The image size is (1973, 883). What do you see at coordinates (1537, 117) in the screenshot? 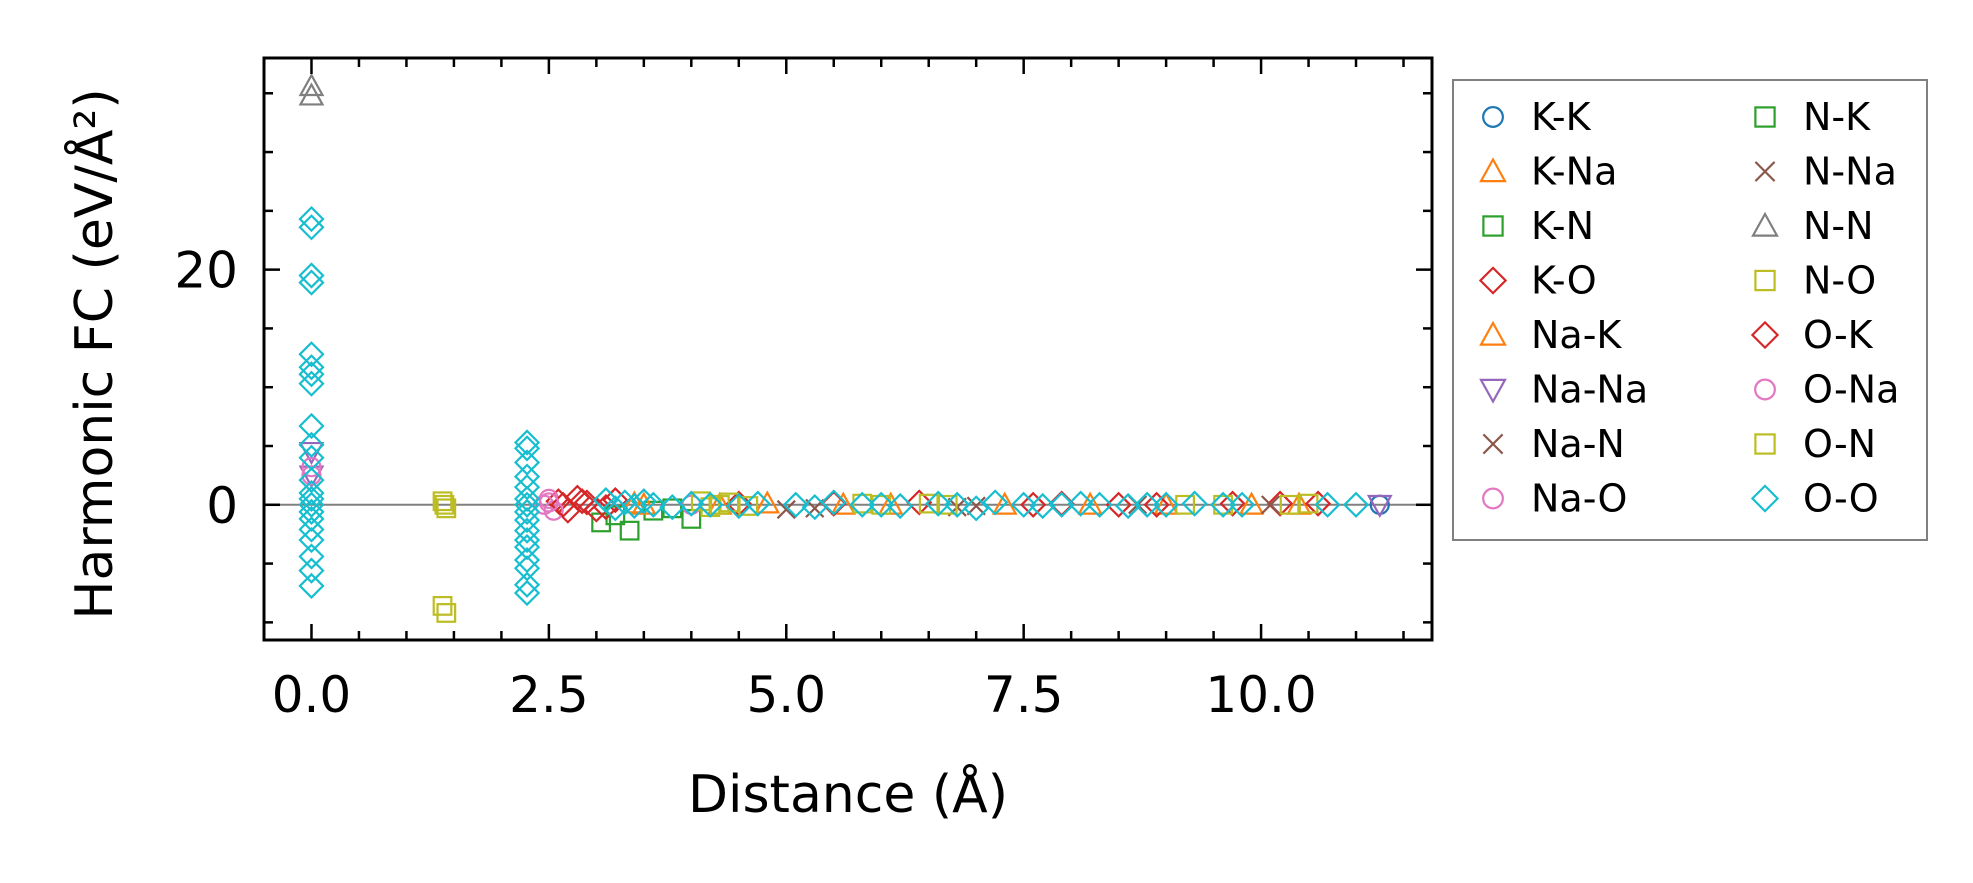
I see `legend-entry: K-K` at bounding box center [1537, 117].